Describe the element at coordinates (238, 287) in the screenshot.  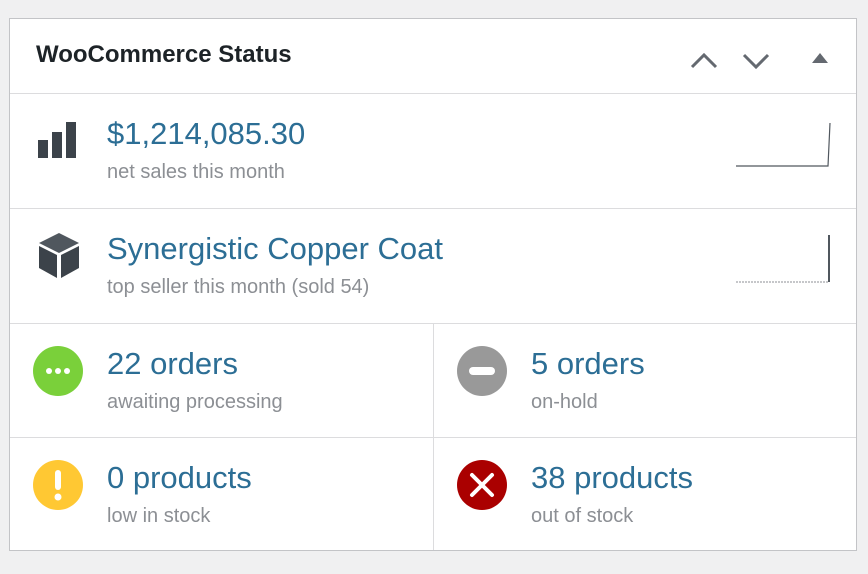
I see `top-seller-label: top seller this month (sold 54)` at that location.